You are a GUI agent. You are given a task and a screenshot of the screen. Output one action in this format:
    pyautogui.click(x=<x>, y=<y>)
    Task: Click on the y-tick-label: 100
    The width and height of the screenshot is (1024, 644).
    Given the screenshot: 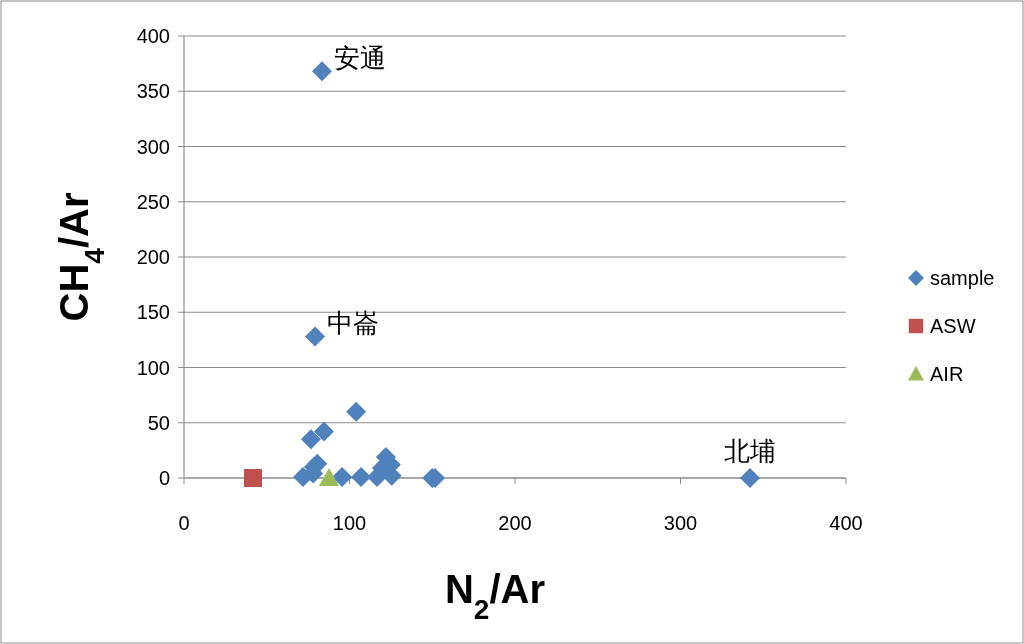 What is the action you would take?
    pyautogui.click(x=153, y=367)
    